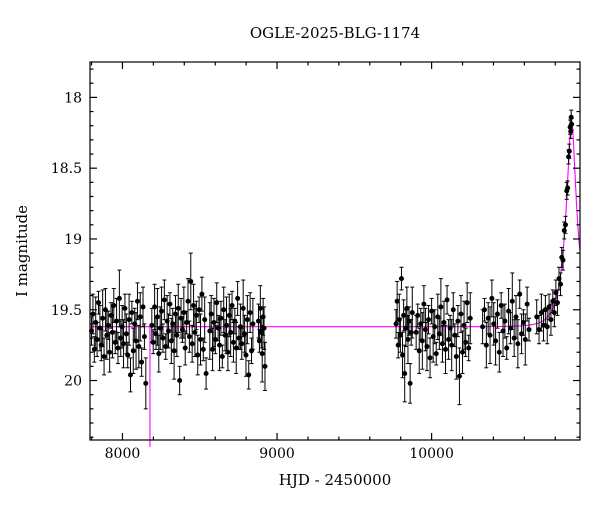 This screenshot has height=512, width=600. I want to click on x-tick-label: 9000, so click(277, 454).